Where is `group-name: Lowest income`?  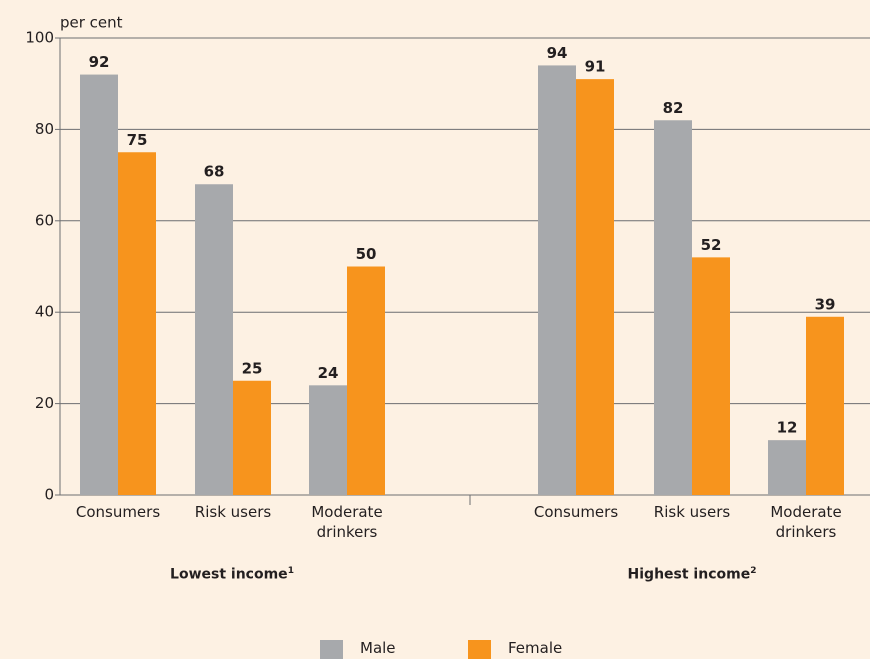 group-name: Lowest income is located at coordinates (229, 574).